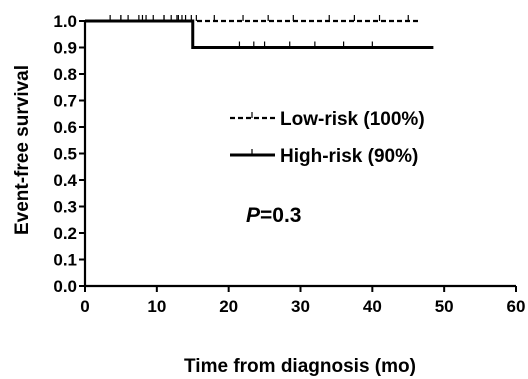 Image resolution: width=528 pixels, height=379 pixels. Describe the element at coordinates (65, 154) in the screenshot. I see `y-tick-label: 0.5` at that location.